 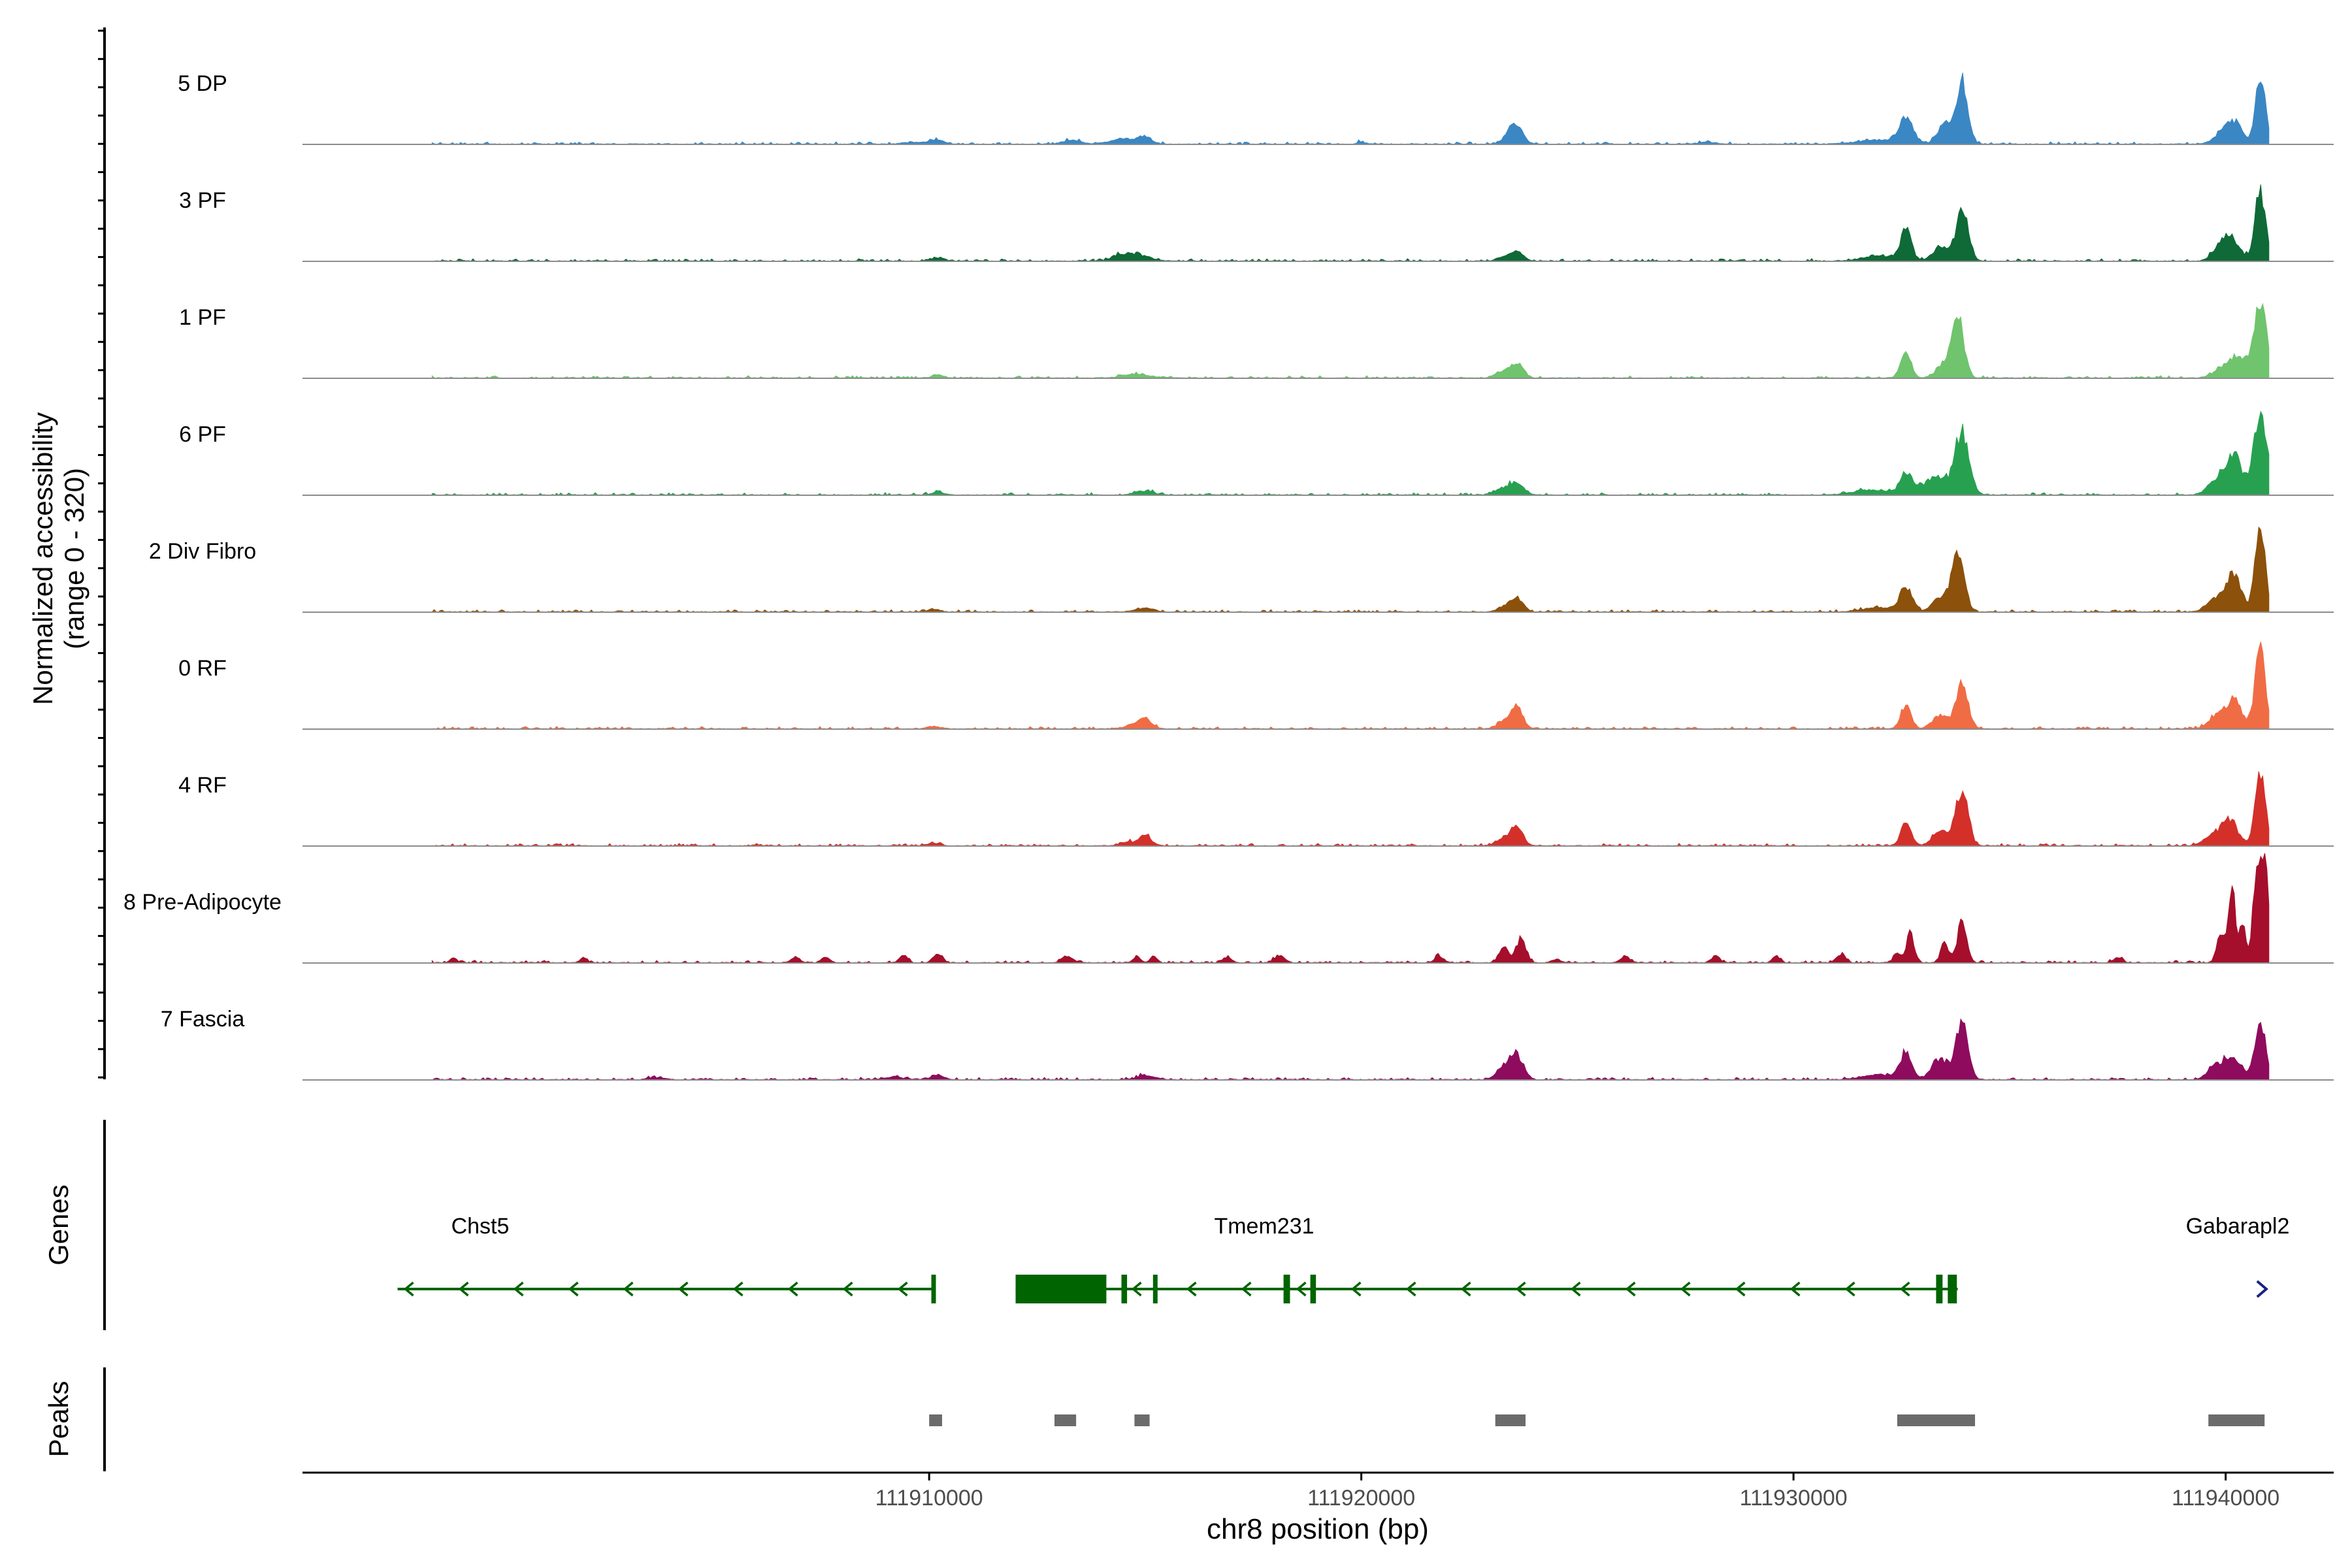 I want to click on track-2-div-fibro: 2 Div Fibro, so click(x=1241, y=569).